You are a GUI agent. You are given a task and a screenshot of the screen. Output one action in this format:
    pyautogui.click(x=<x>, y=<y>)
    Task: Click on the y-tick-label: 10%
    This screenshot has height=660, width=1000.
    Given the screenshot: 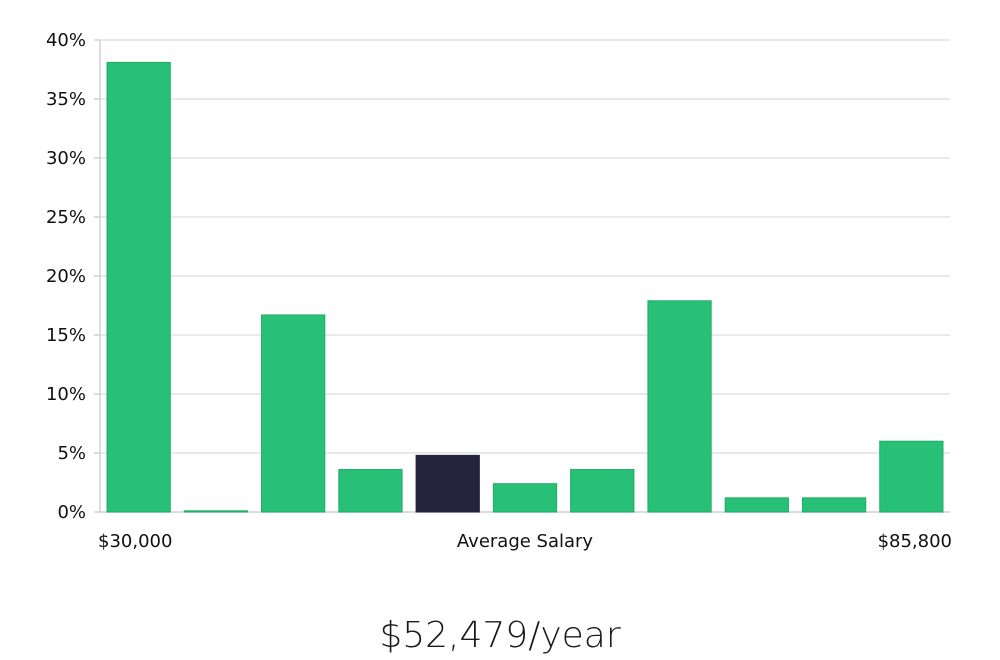 What is the action you would take?
    pyautogui.click(x=66, y=394)
    